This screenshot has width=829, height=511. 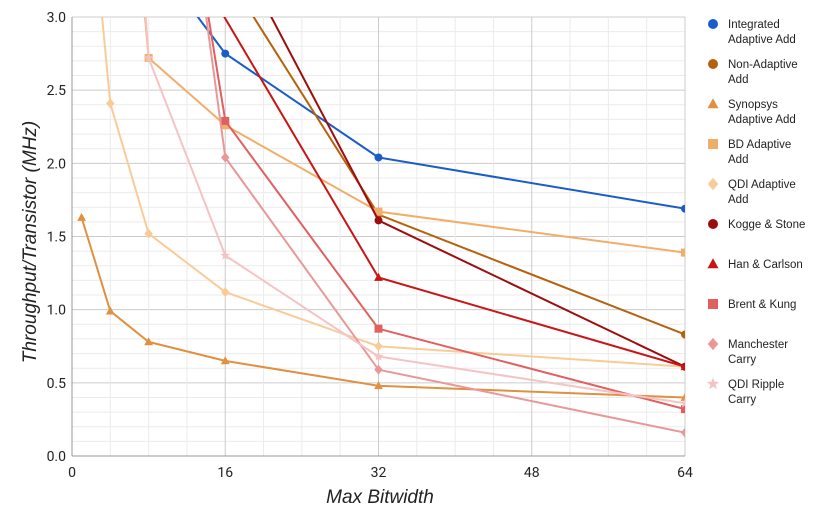 What do you see at coordinates (72, 473) in the screenshot?
I see `x-tick-label: 0` at bounding box center [72, 473].